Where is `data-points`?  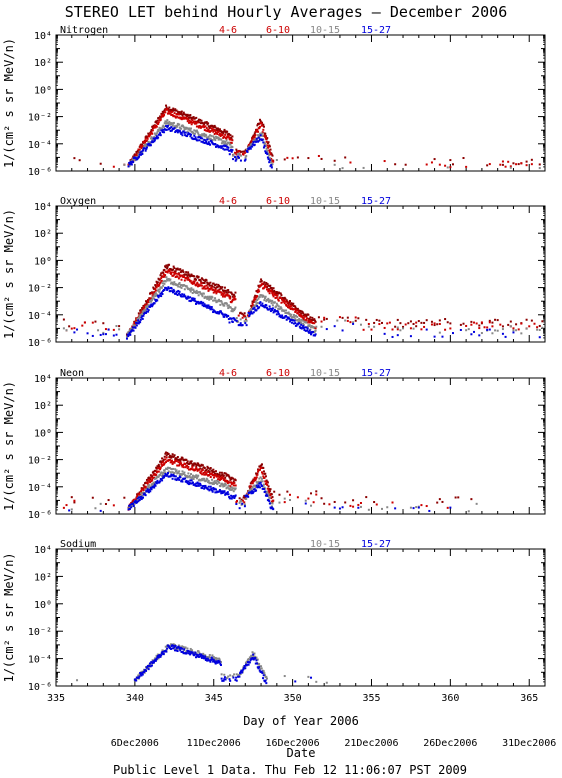 data-points is located at coordinates (307, 137).